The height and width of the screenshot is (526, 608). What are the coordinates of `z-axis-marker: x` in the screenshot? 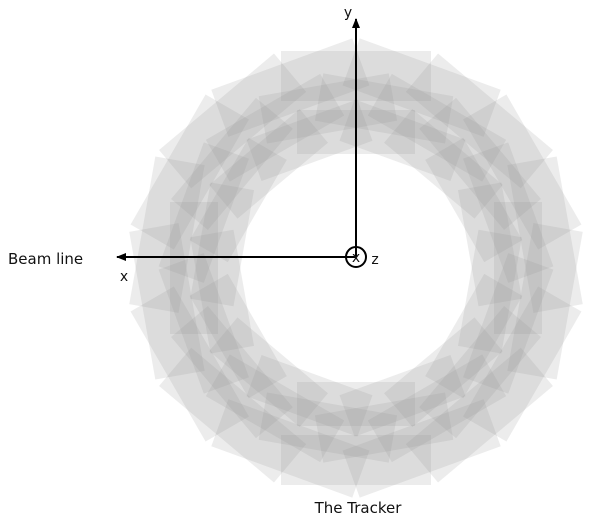 It's located at (356, 258).